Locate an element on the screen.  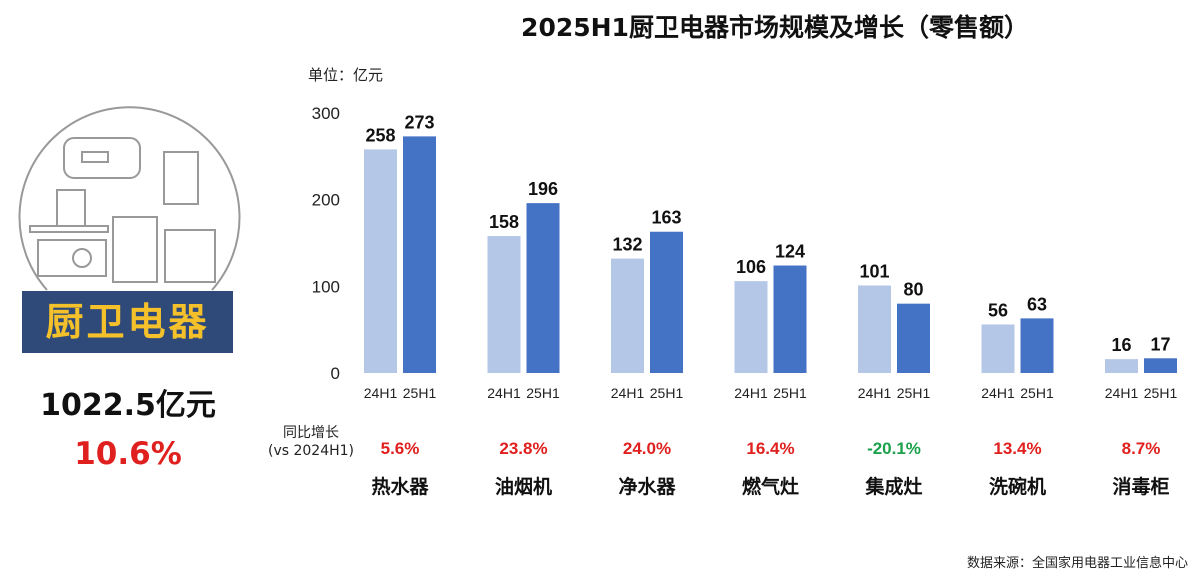
data-label: 17 is located at coordinates (1160, 344).